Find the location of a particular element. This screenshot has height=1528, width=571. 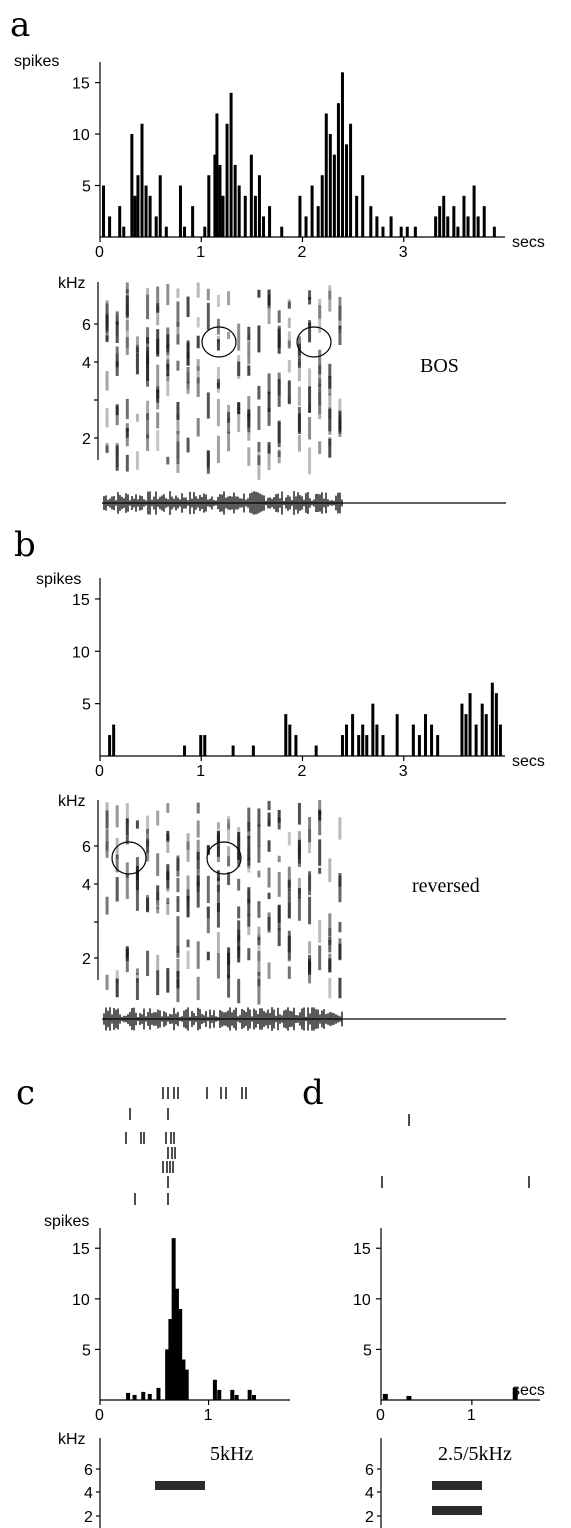

svg-text: 6 is located at coordinates (86, 847).